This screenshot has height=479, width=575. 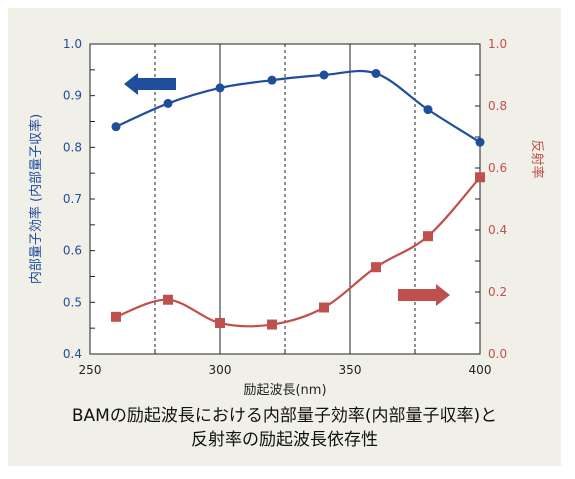 What do you see at coordinates (90, 370) in the screenshot?
I see `x-tick-label: 250` at bounding box center [90, 370].